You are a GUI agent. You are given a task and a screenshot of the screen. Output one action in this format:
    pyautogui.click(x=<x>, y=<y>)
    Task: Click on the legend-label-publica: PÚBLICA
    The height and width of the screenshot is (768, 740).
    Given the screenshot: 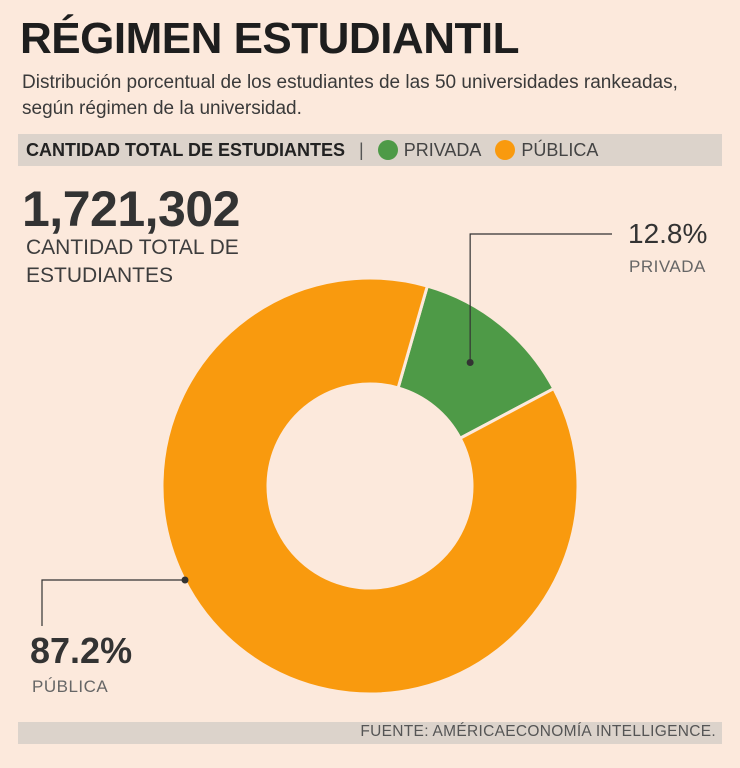 What is the action you would take?
    pyautogui.click(x=560, y=149)
    